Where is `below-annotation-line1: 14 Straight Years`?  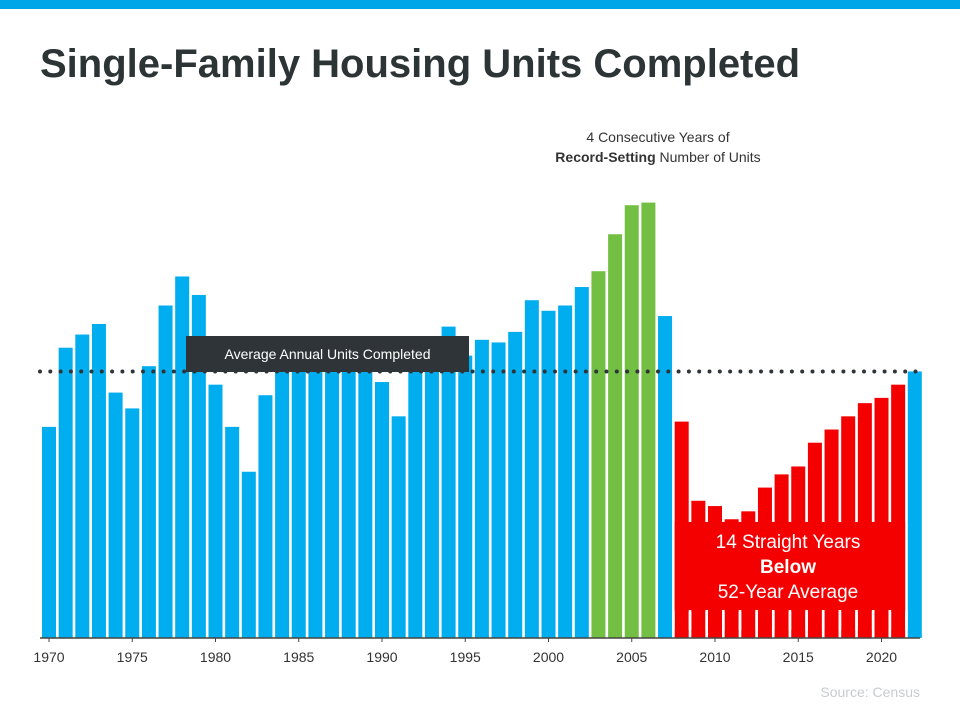
below-annotation-line1: 14 Straight Years is located at coordinates (788, 542).